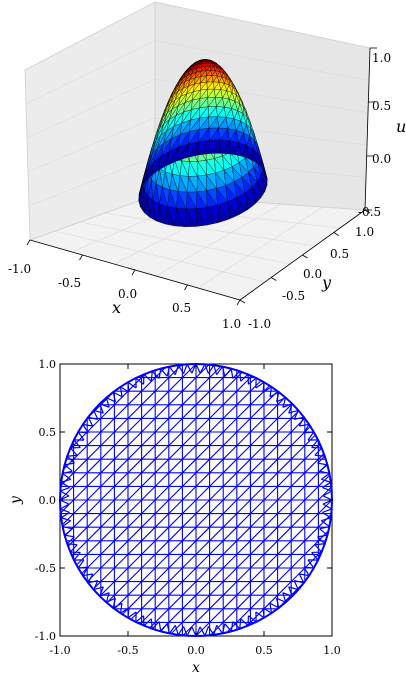 Image resolution: width=406 pixels, height=678 pixels. Describe the element at coordinates (48, 364) in the screenshot. I see `mesh-y-tick-label: 1.0` at that location.